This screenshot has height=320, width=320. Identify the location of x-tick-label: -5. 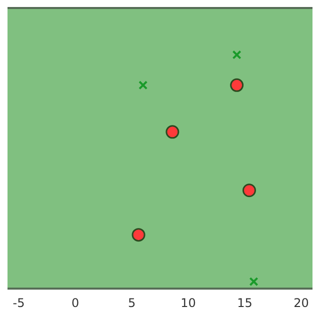
(18, 303).